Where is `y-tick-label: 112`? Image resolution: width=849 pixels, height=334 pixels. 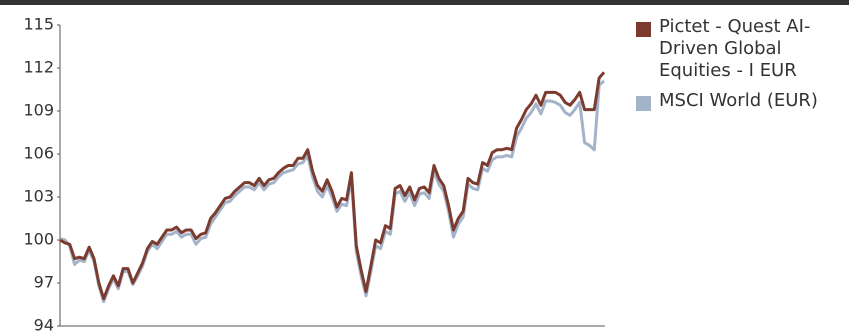 y-tick-label: 112 is located at coordinates (38, 67).